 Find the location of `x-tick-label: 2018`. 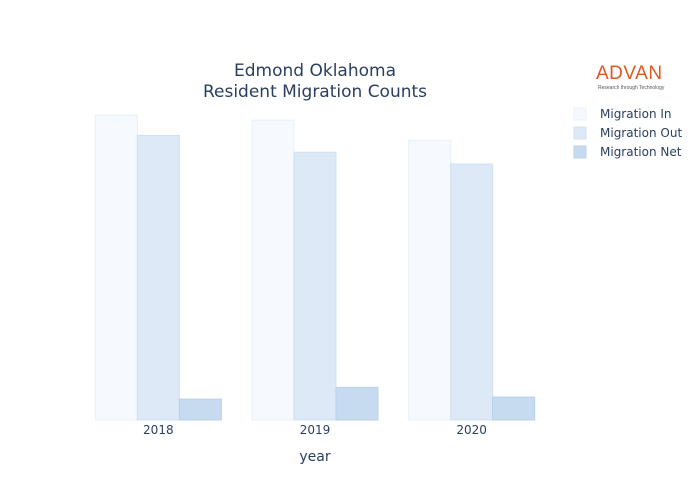

x-tick-label: 2018 is located at coordinates (158, 430).